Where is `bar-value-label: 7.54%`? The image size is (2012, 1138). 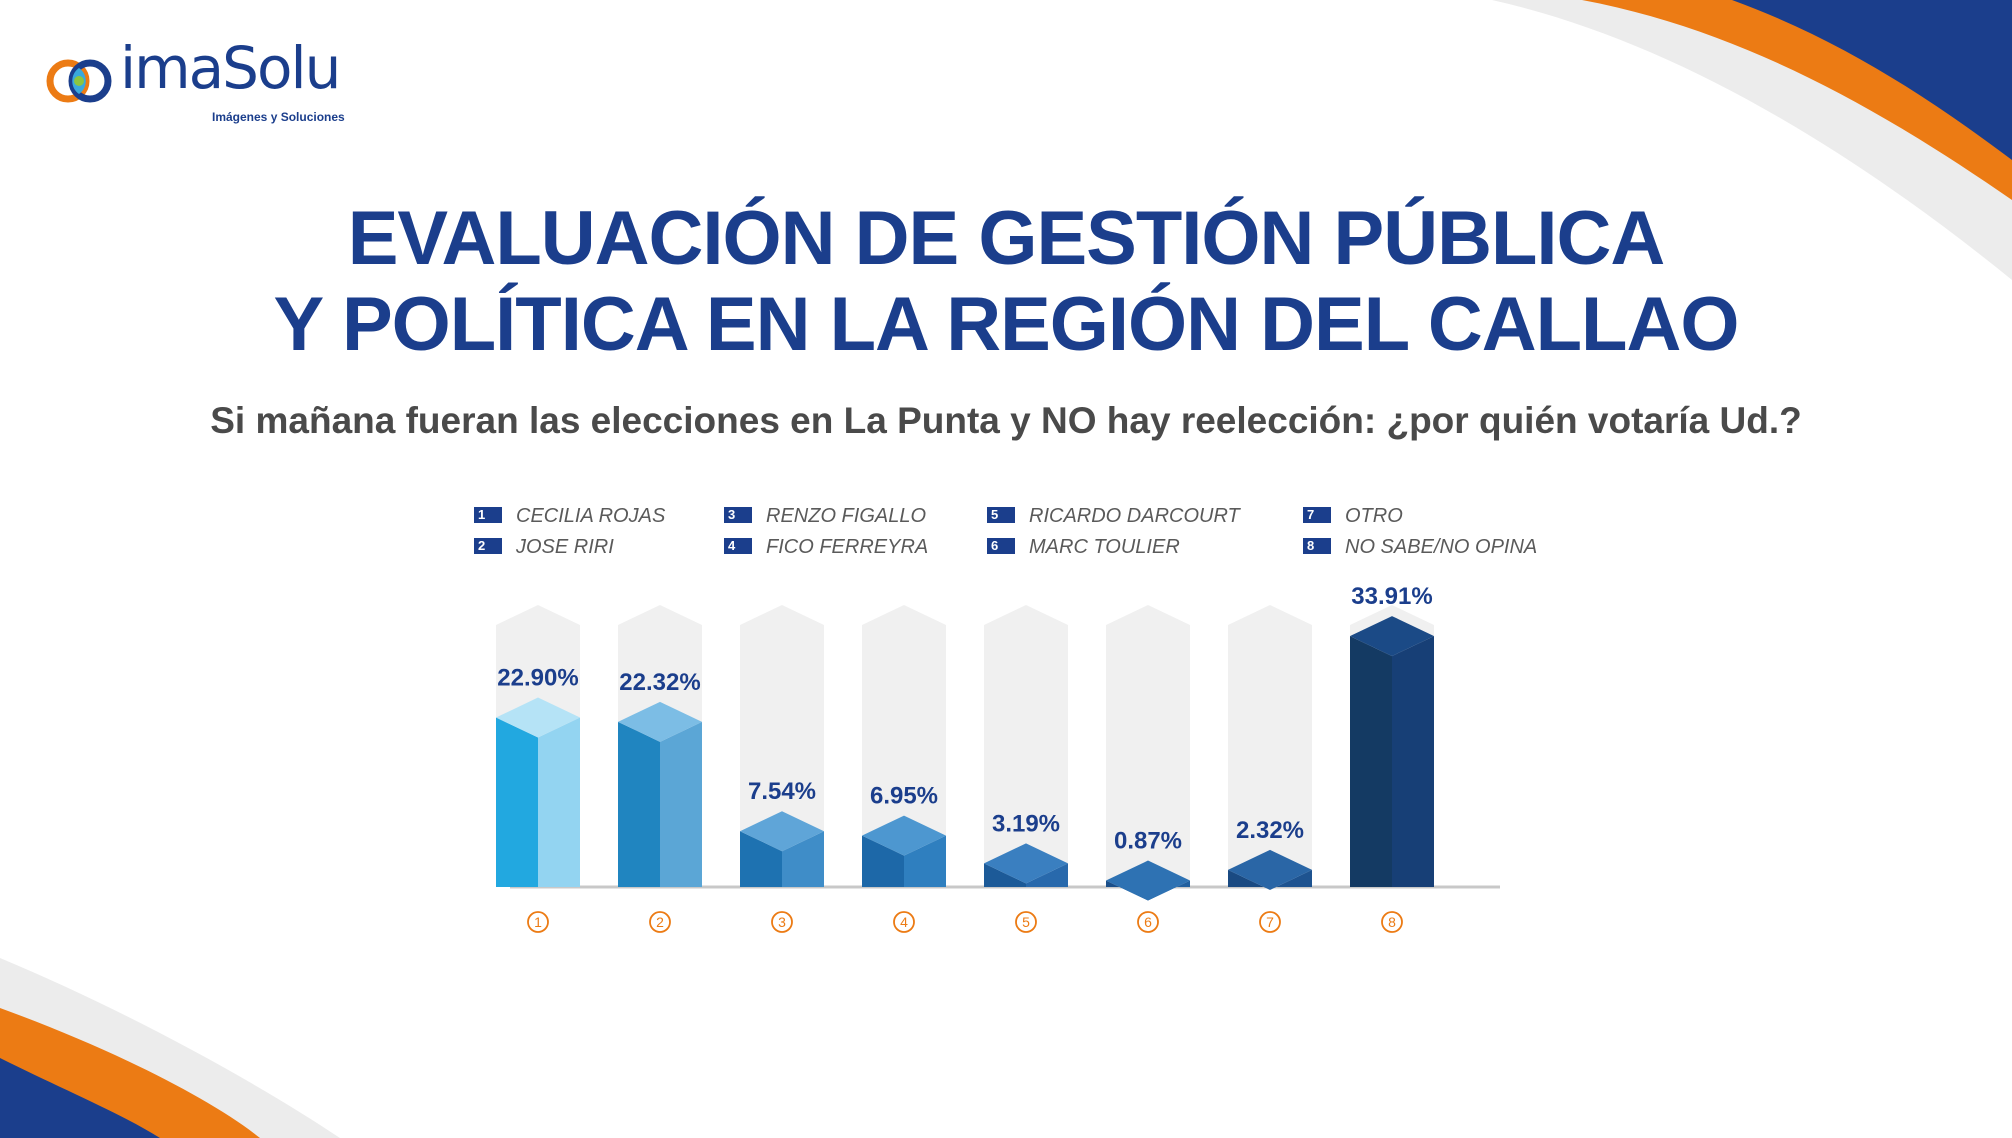
bar-value-label: 7.54% is located at coordinates (782, 791).